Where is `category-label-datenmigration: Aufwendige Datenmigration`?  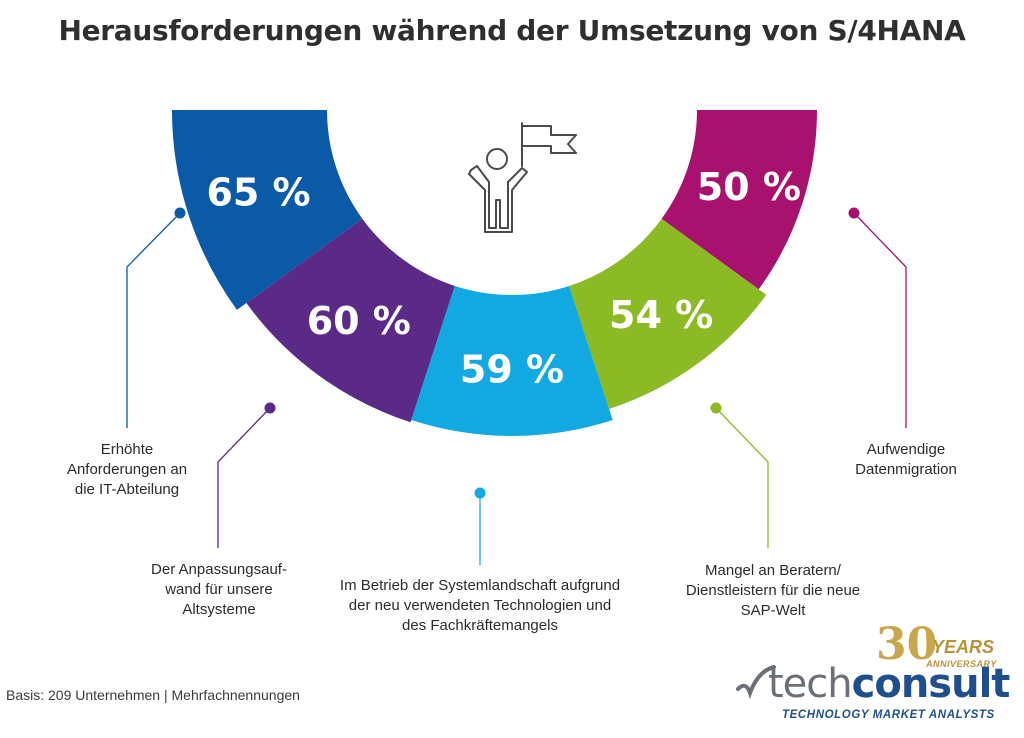 category-label-datenmigration: Aufwendige Datenmigration is located at coordinates (906, 459).